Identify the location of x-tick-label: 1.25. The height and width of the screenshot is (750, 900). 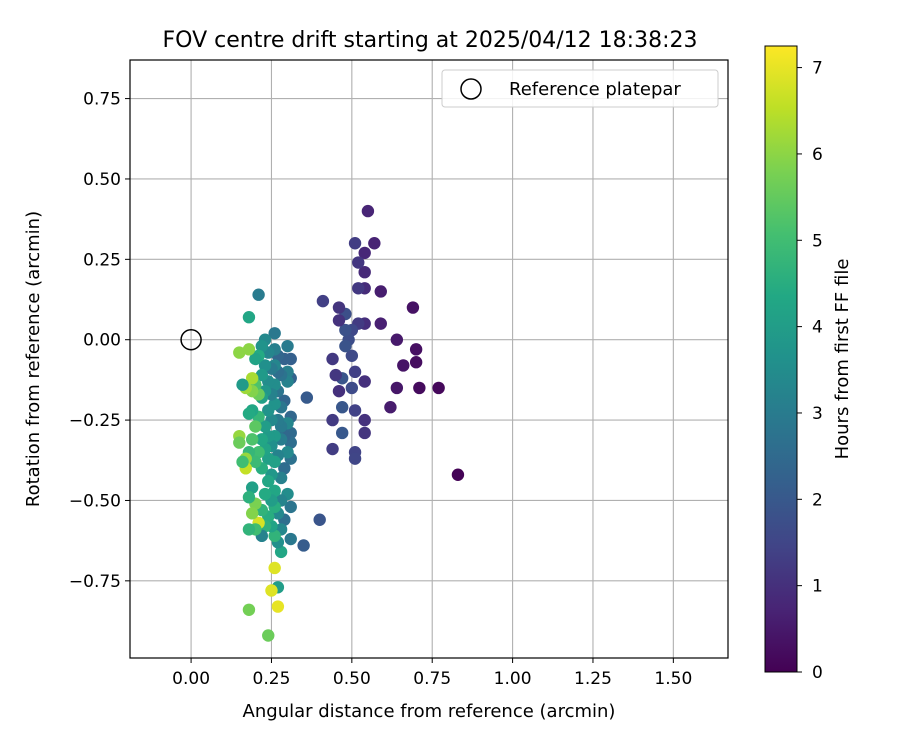
(593, 679).